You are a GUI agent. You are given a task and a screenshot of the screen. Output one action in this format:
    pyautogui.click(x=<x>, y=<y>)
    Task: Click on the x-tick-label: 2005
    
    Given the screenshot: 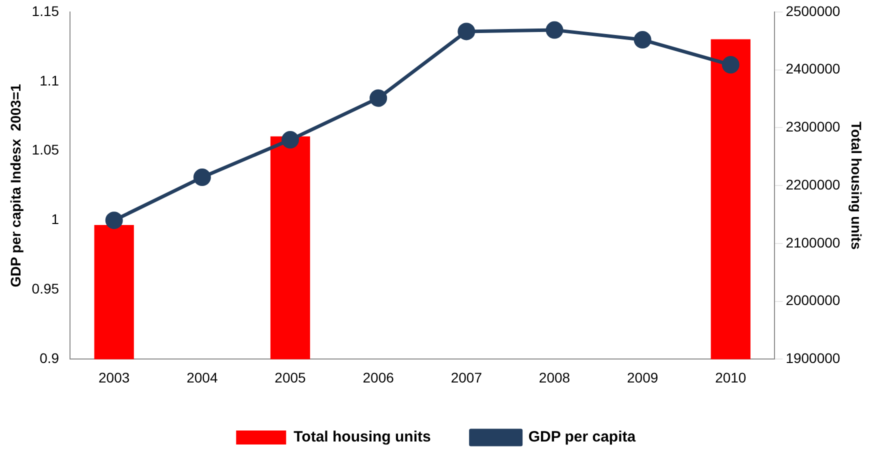 What is the action you would take?
    pyautogui.click(x=290, y=377)
    